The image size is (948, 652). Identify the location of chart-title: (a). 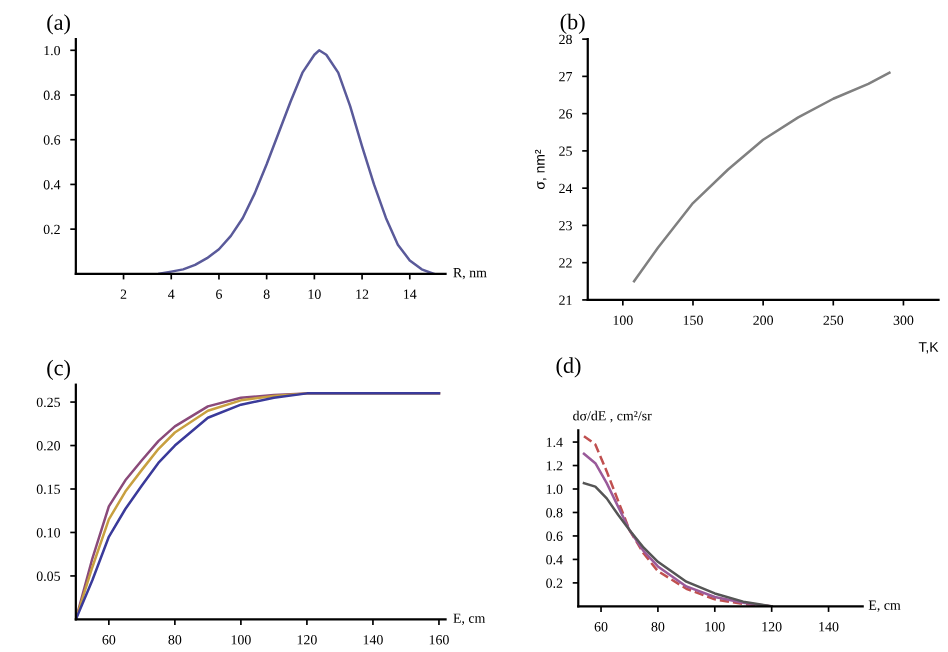
(58, 24).